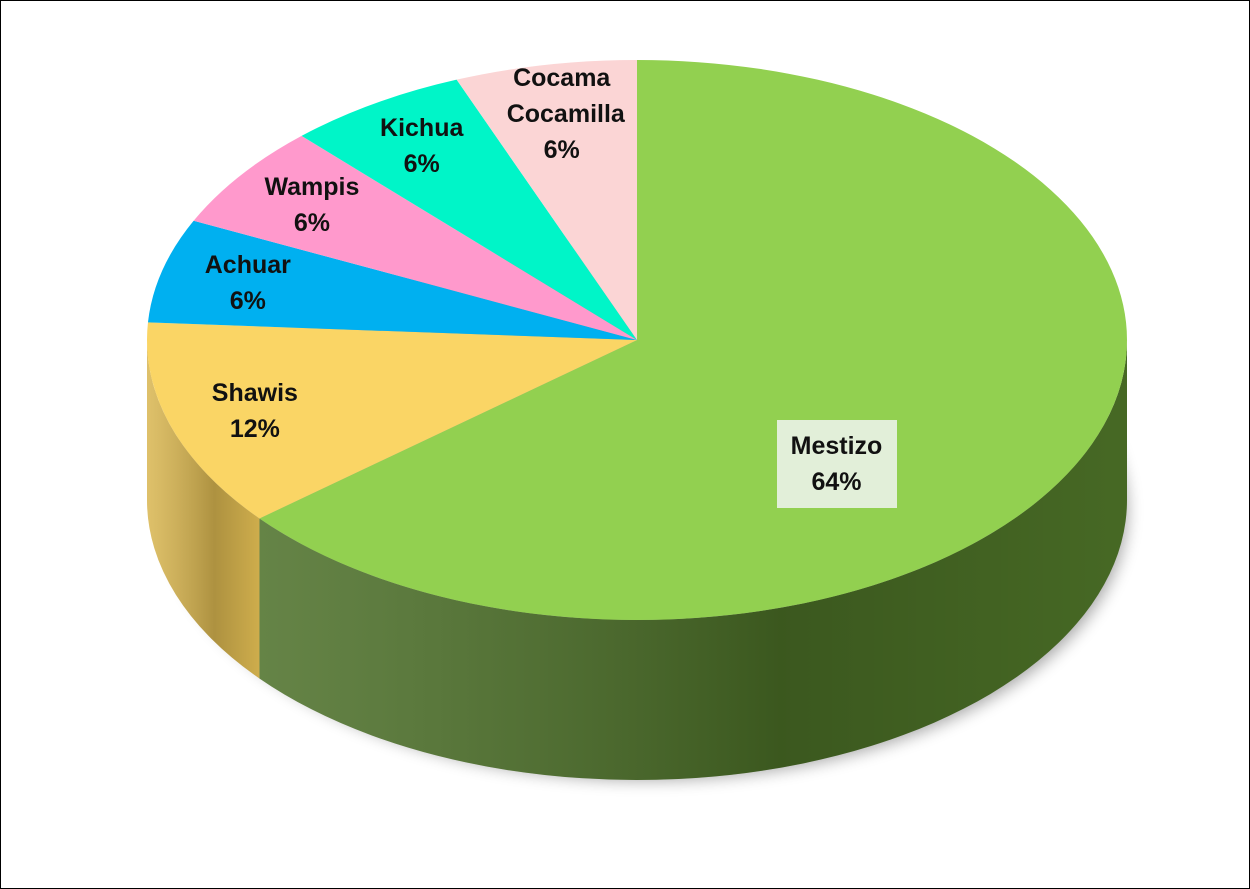 This screenshot has height=889, width=1250. Describe the element at coordinates (565, 96) in the screenshot. I see `slice-name: Cocama Cocamilla` at that location.